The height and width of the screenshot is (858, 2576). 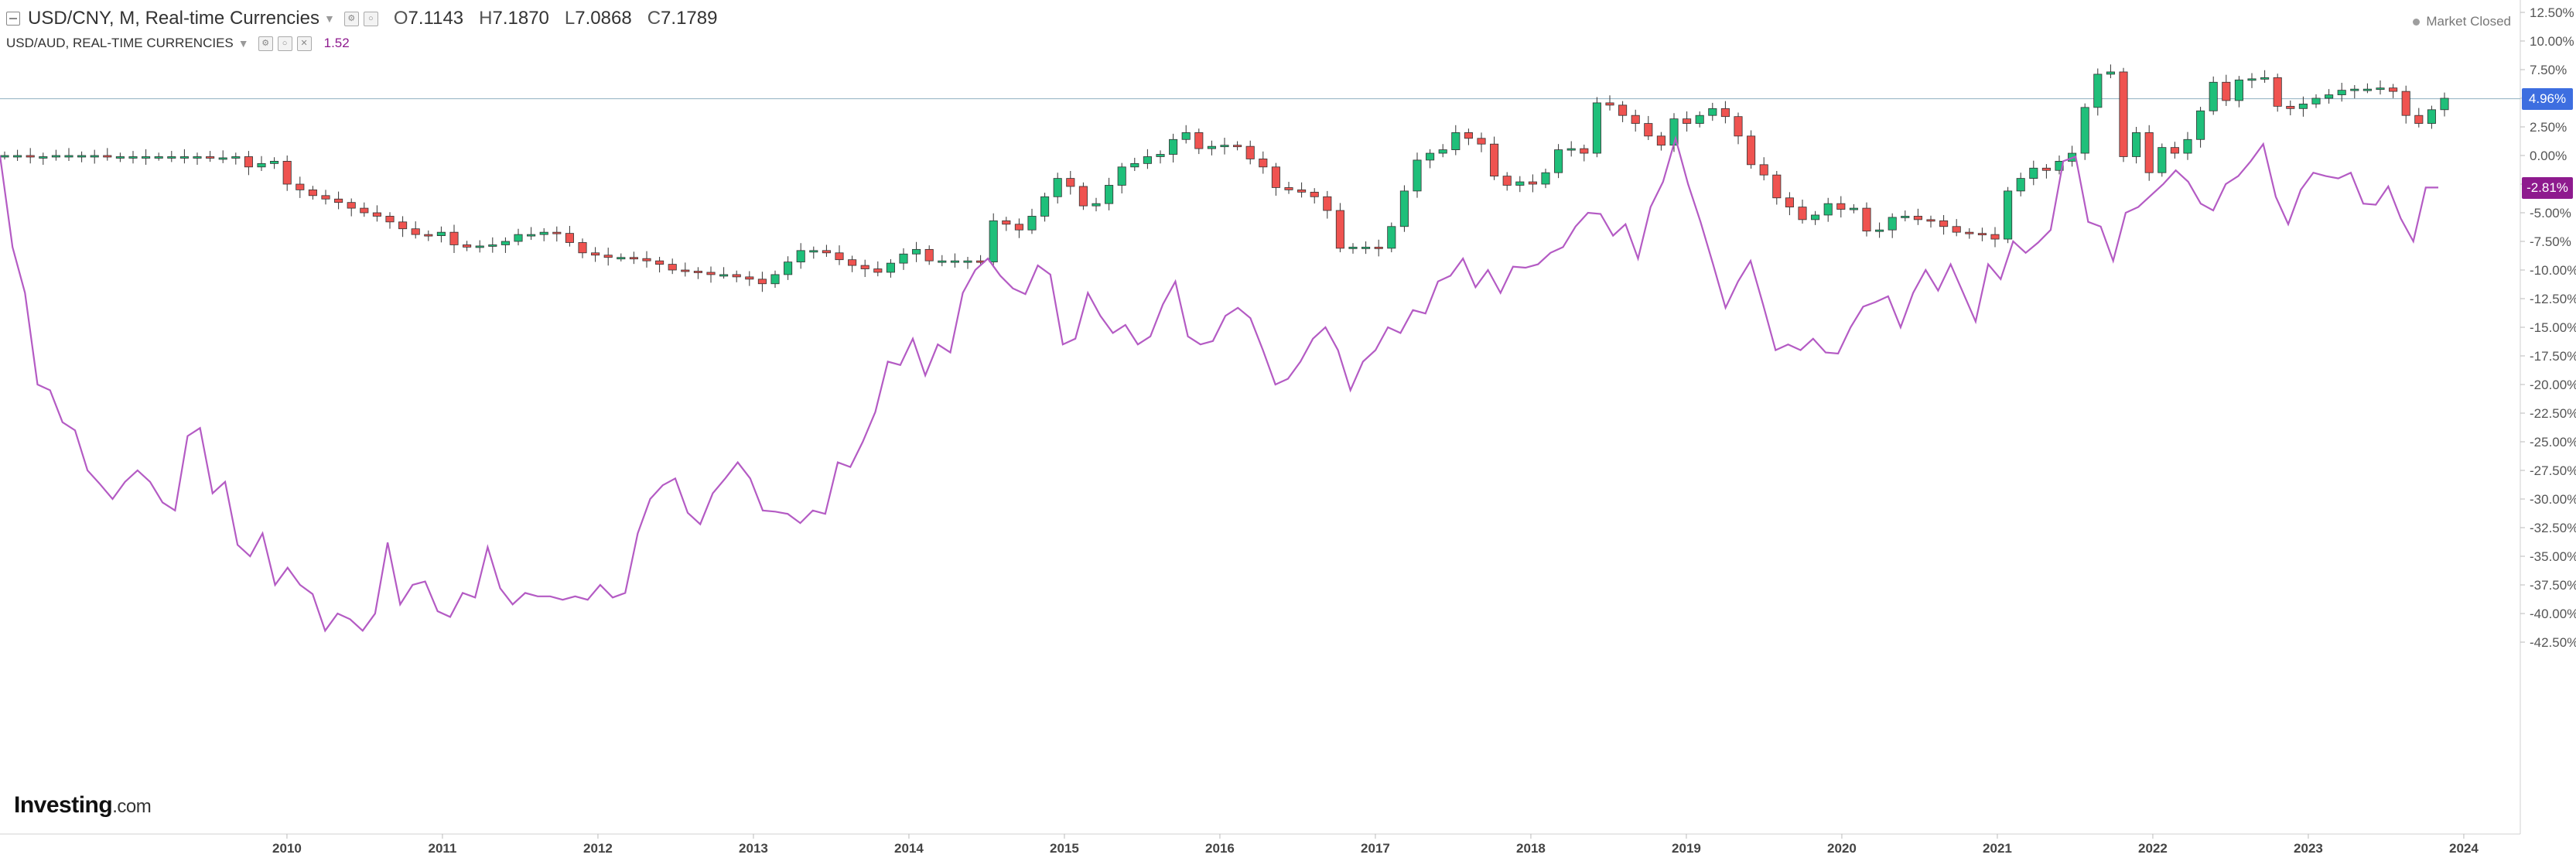 I want to click on close-icon: ✕, so click(x=304, y=43).